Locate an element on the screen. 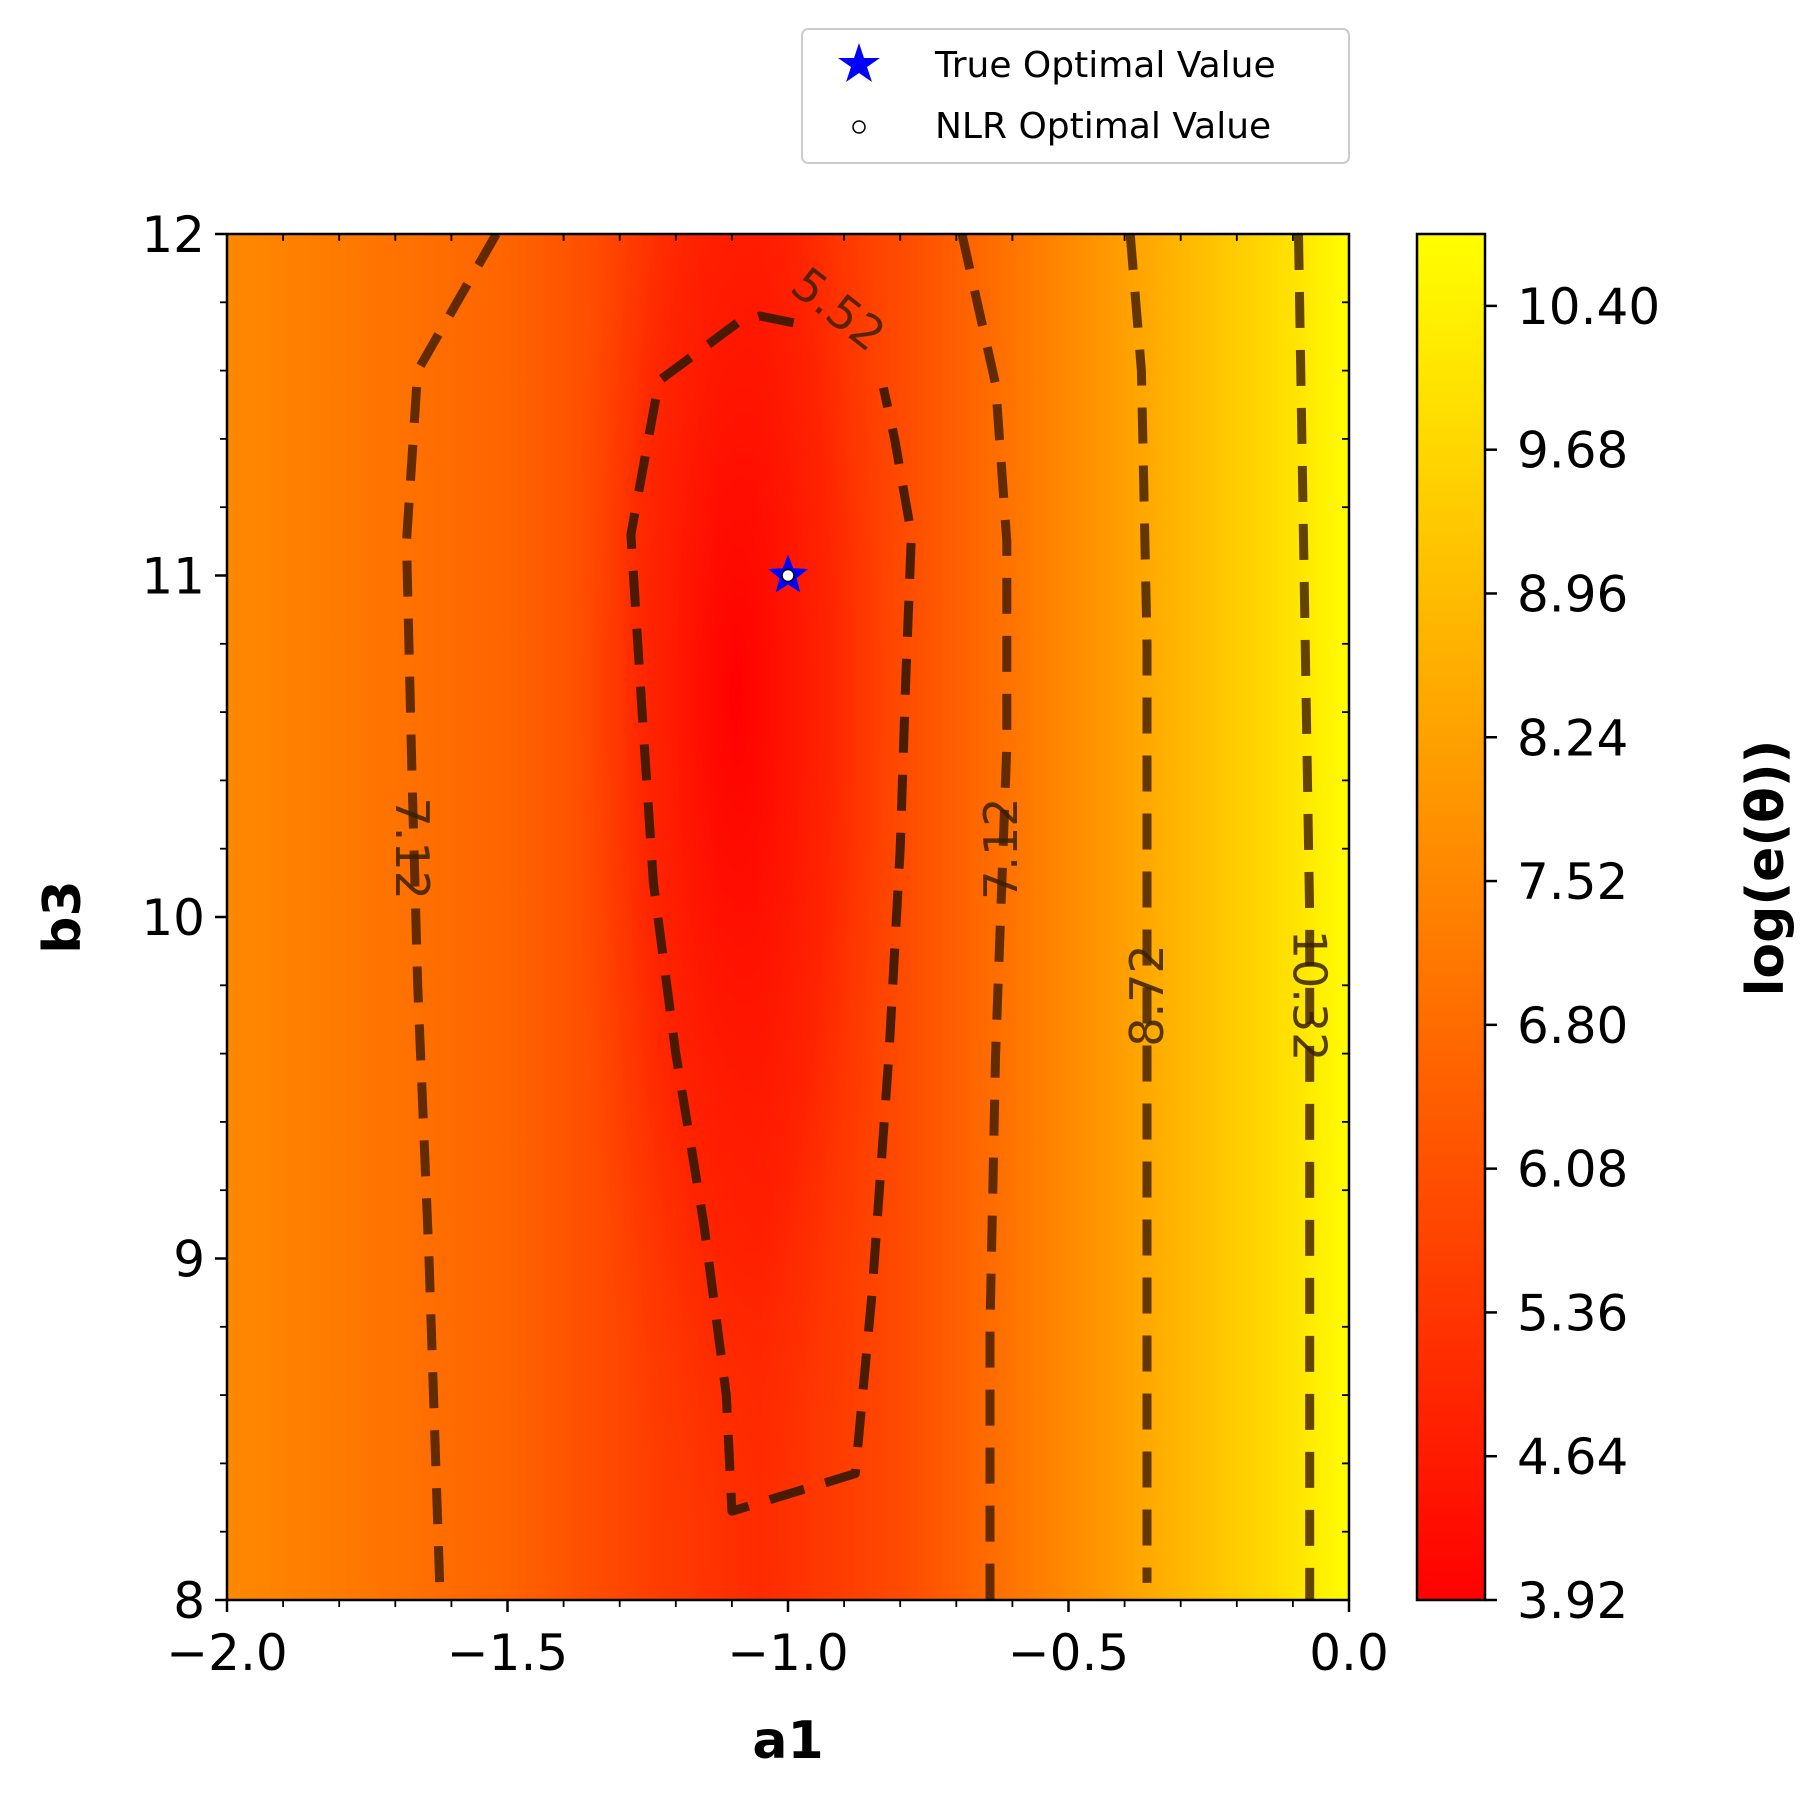  legend-label-true-optimal: True Optimal Value is located at coordinates (1105, 65).